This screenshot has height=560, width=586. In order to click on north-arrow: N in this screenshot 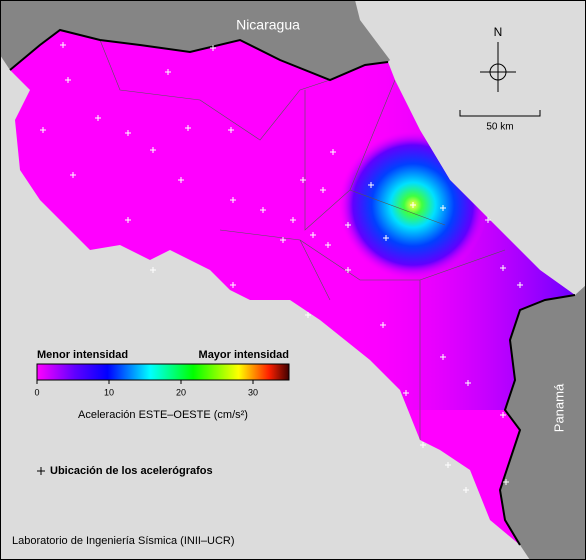, I will do `click(498, 58)`.